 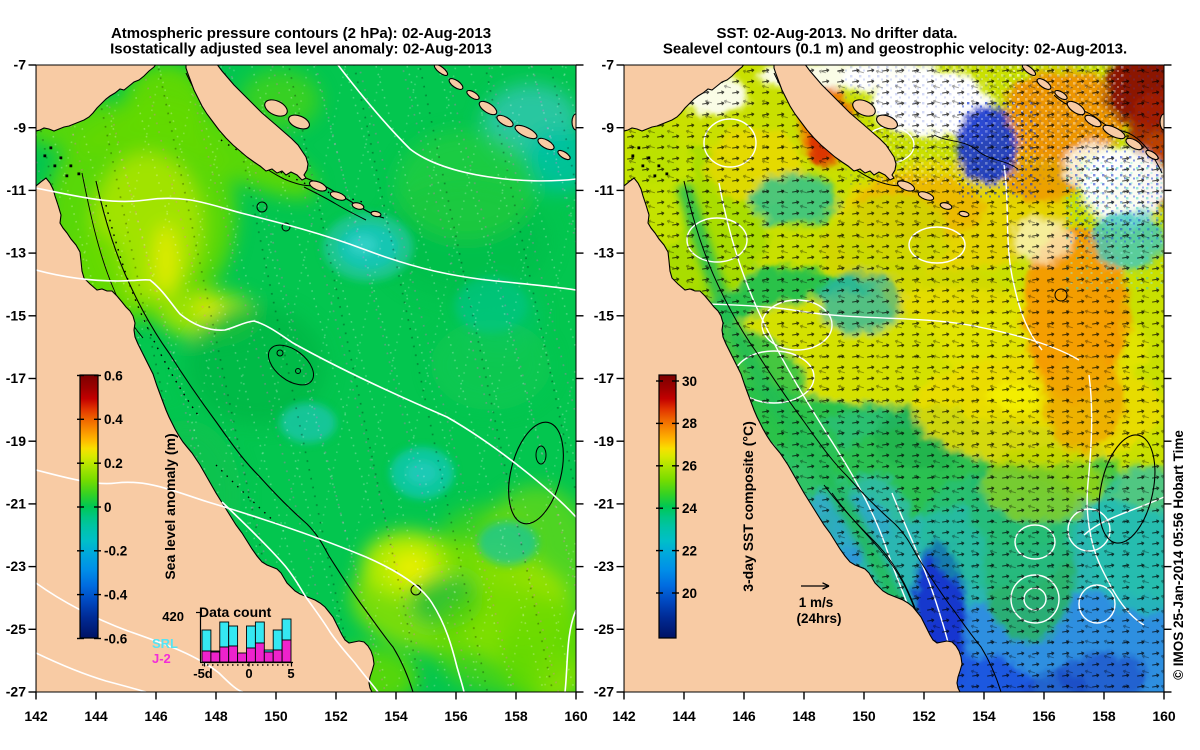 I want to click on svg-text: 3-day SST composite (°C), so click(x=748, y=506).